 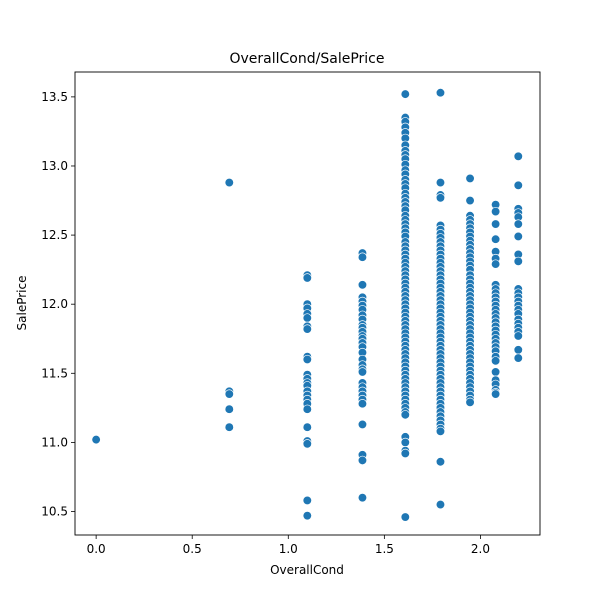 I want to click on chart-title: OverallCond/SalePrice, so click(x=307, y=59).